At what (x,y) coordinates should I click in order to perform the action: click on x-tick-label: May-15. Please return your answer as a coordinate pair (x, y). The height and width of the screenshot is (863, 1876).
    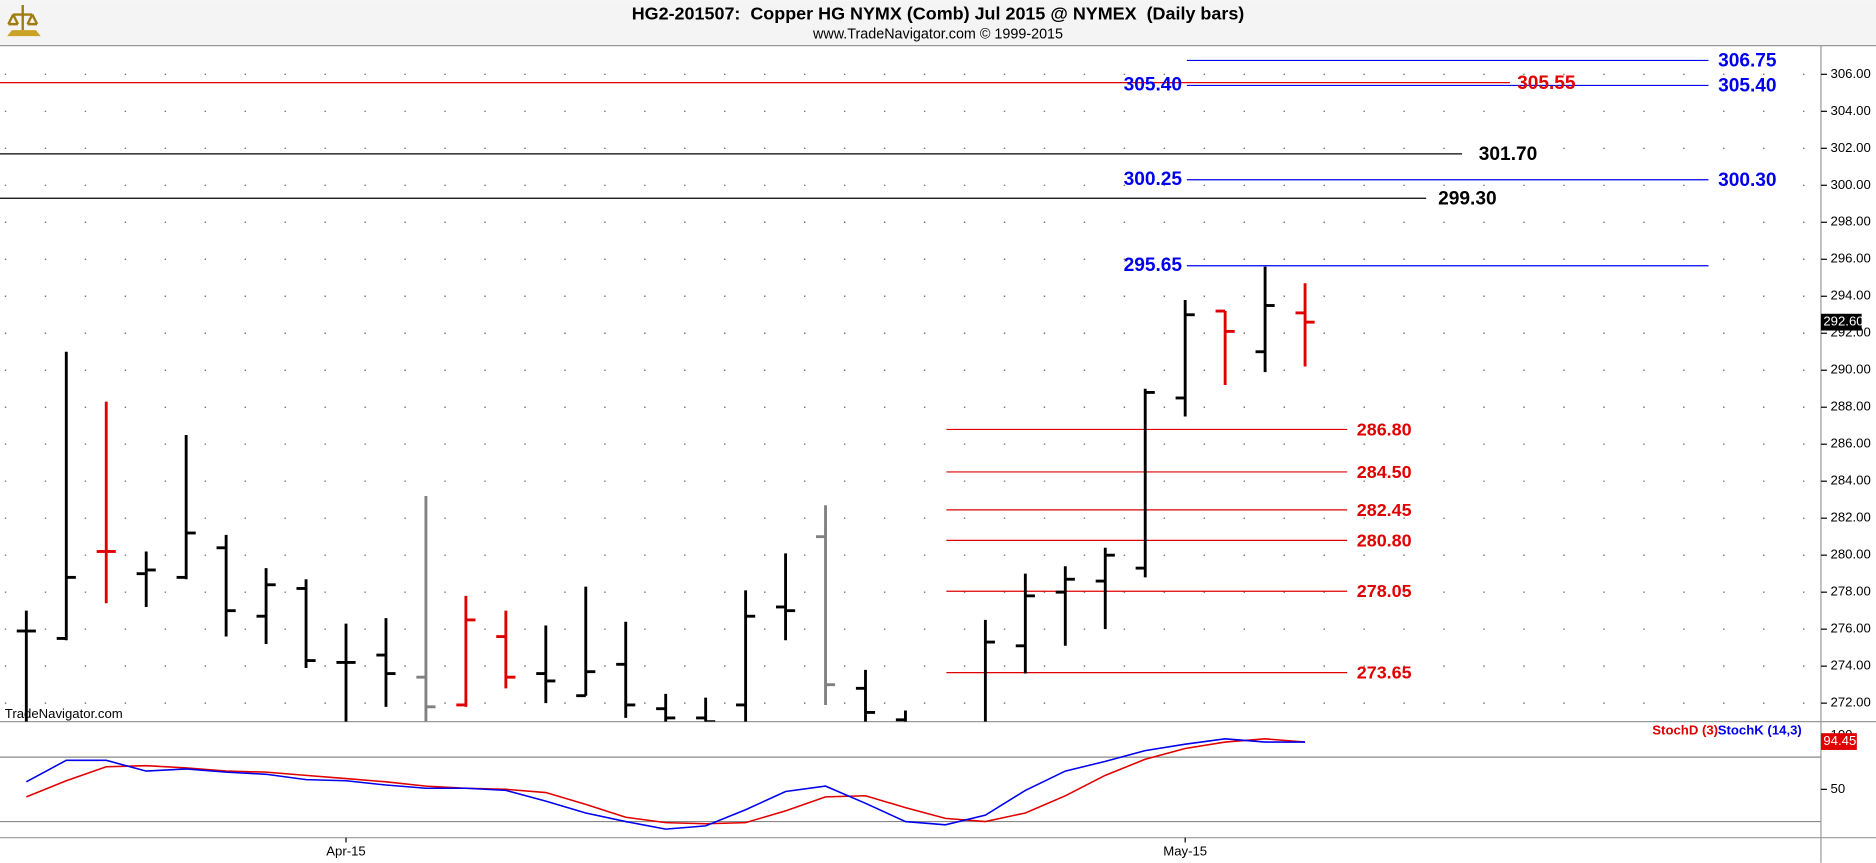
    Looking at the image, I should click on (1185, 851).